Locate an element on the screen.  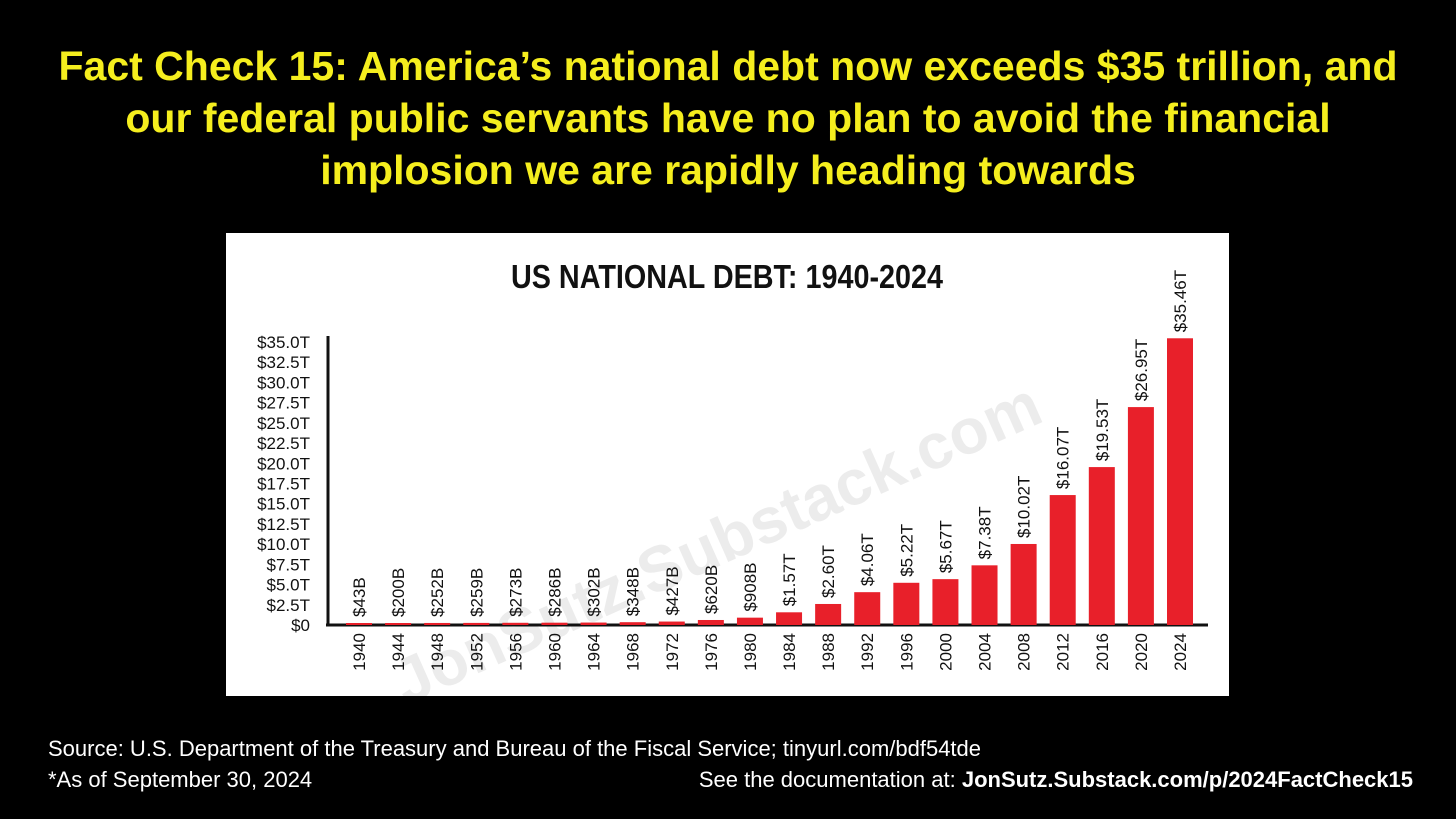
x-tick-label: 2016 is located at coordinates (1102, 652).